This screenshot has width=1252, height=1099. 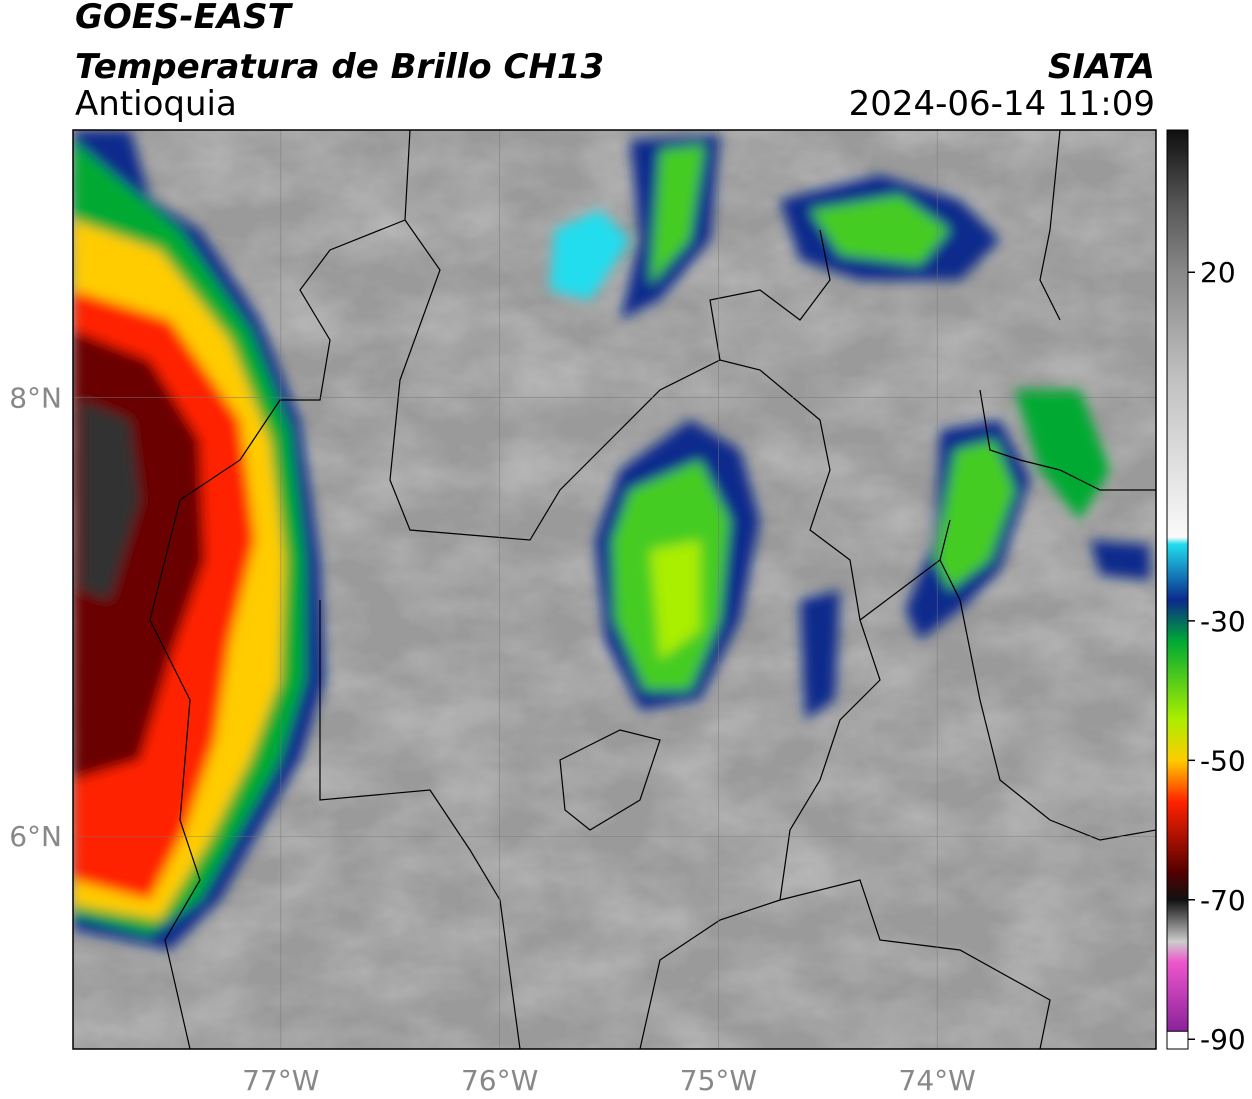 I want to click on colorbar-tick-label: -90, so click(x=1223, y=1039).